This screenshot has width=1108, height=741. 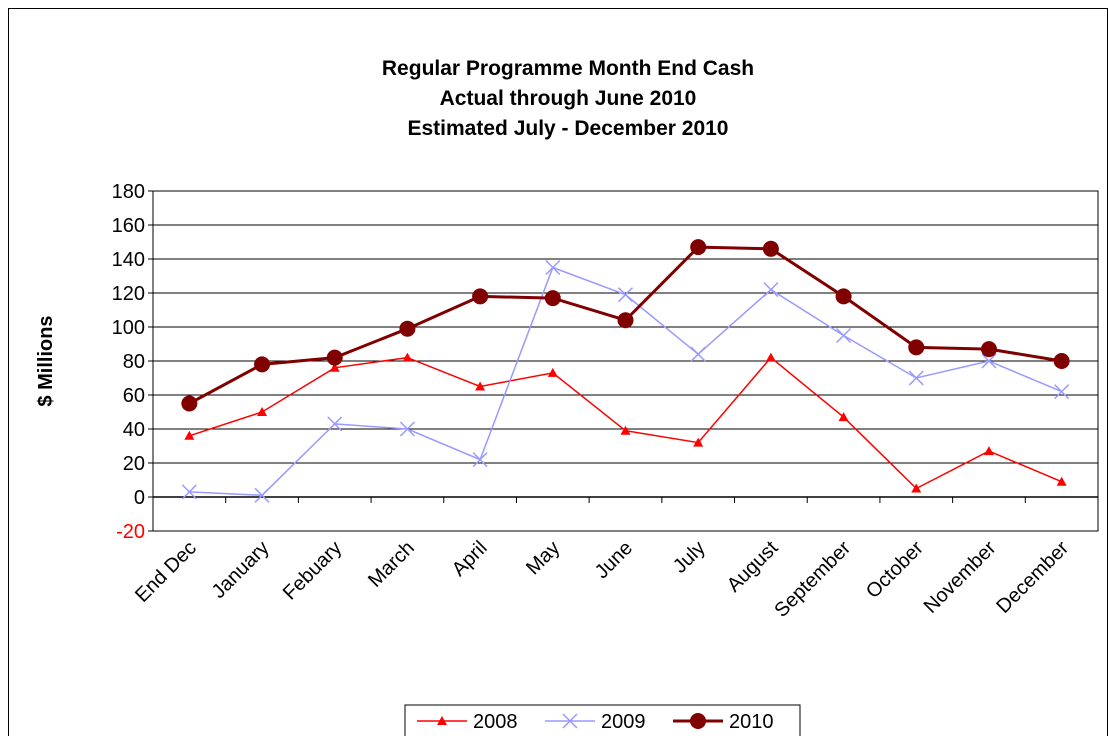 I want to click on y-tick-label: 40, so click(x=134, y=430).